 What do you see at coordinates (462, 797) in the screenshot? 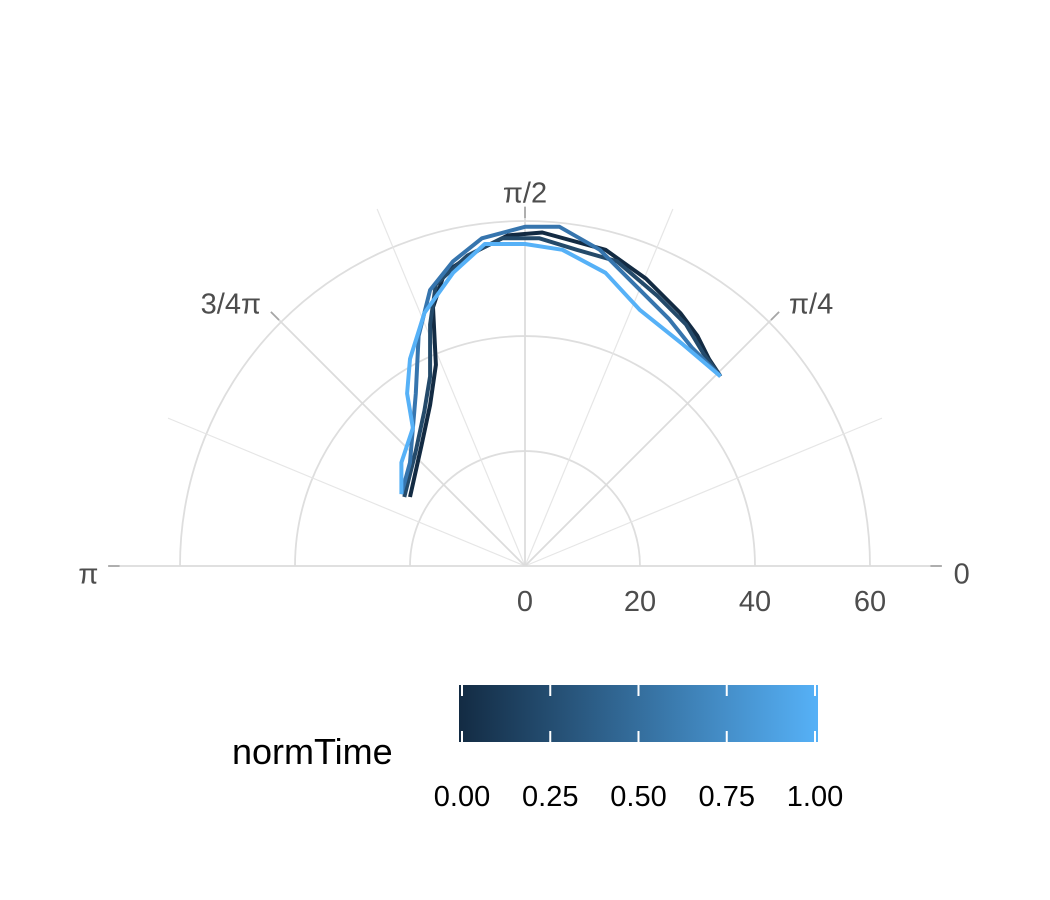
I see `legend-tick-label: 0.00` at bounding box center [462, 797].